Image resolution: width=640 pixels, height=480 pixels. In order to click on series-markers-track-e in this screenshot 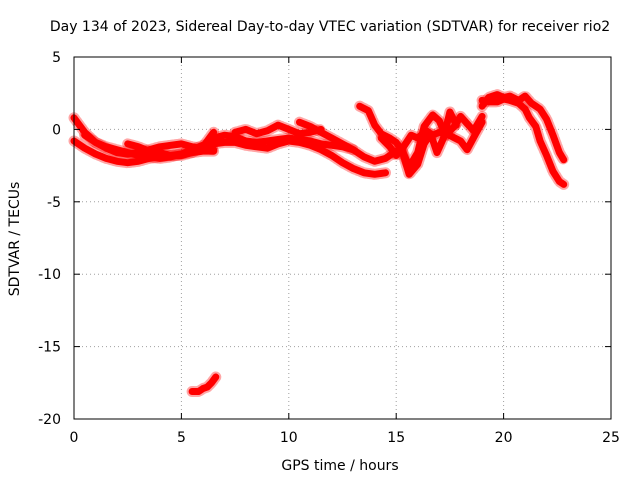, I will do `click(283, 142)`.